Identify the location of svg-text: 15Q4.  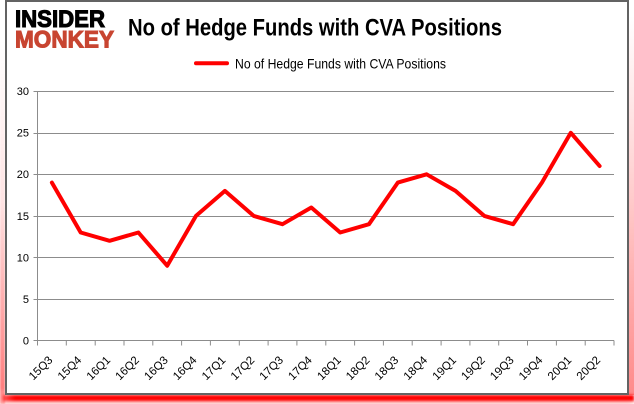
(70, 368).